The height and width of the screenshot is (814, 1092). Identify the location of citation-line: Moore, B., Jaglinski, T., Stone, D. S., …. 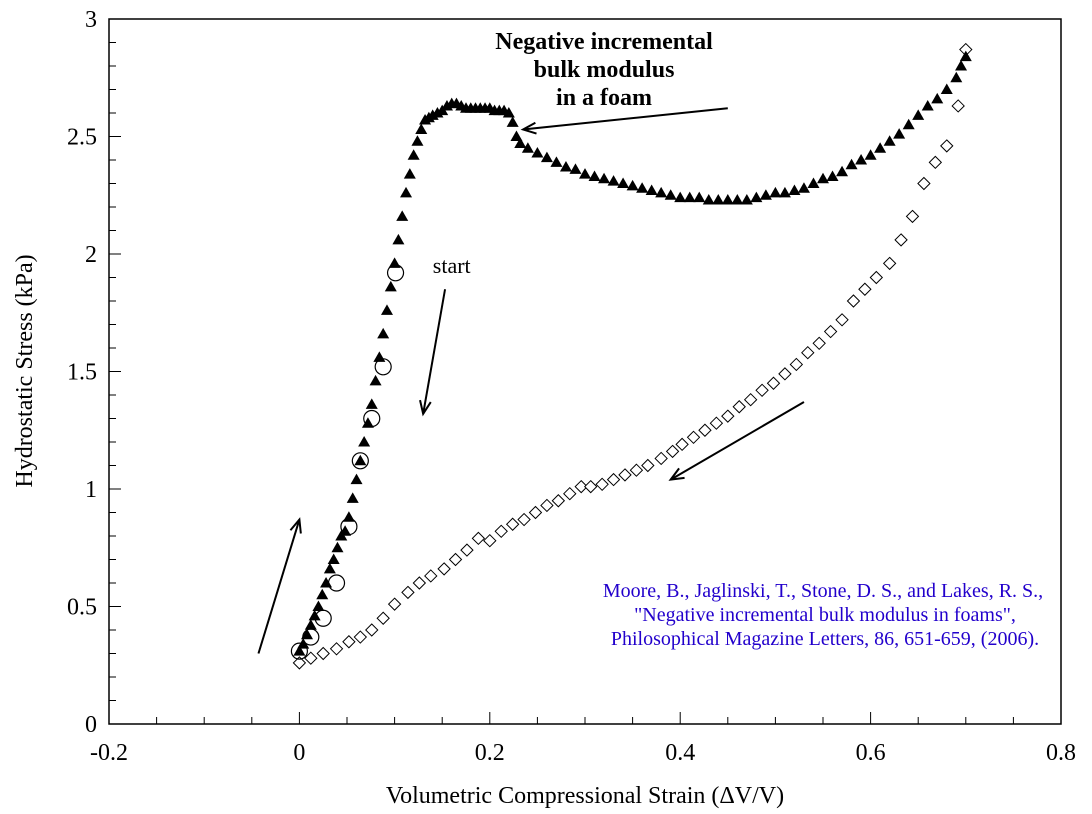
(823, 591).